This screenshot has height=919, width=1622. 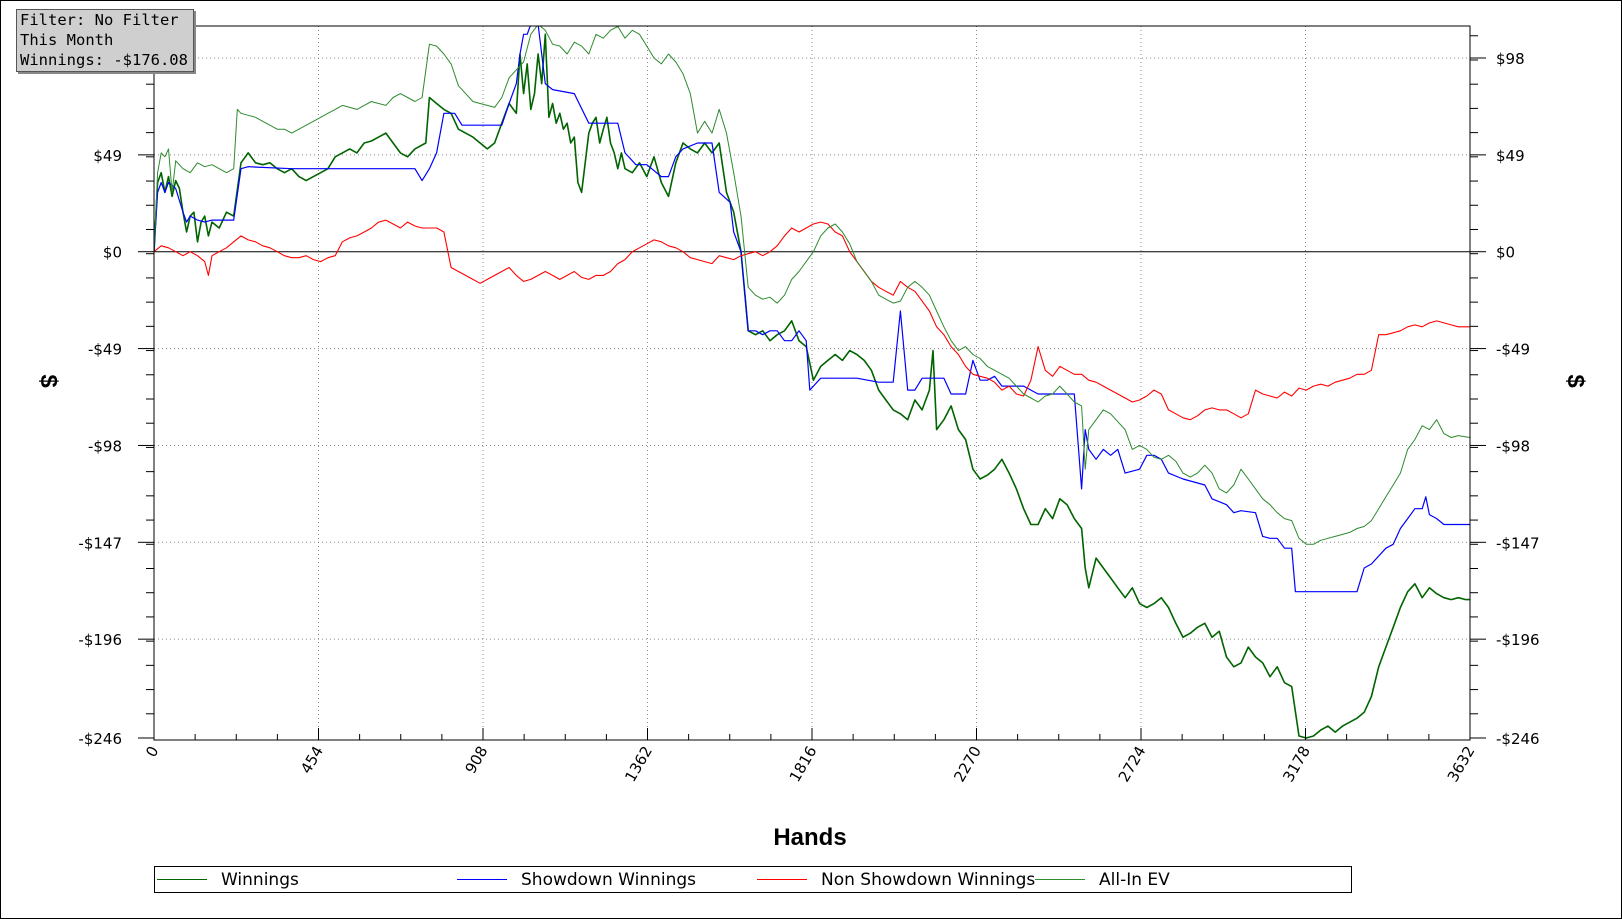 What do you see at coordinates (1518, 543) in the screenshot?
I see `y-tick-label-right: -$147` at bounding box center [1518, 543].